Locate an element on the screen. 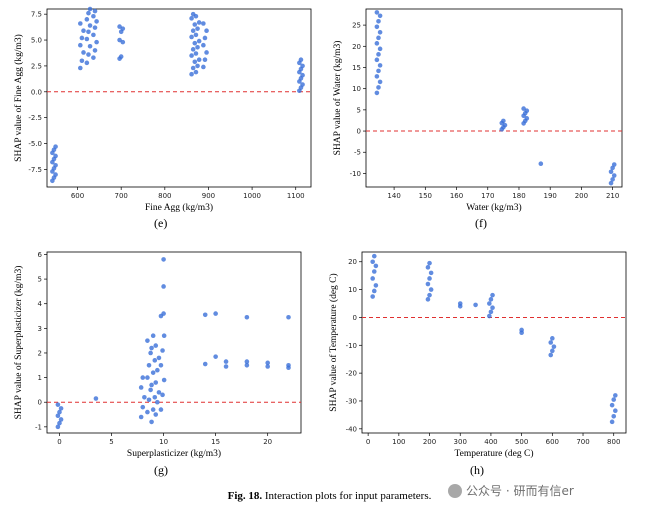 This screenshot has height=517, width=659. y-tick-label: 5 is located at coordinates (359, 110).